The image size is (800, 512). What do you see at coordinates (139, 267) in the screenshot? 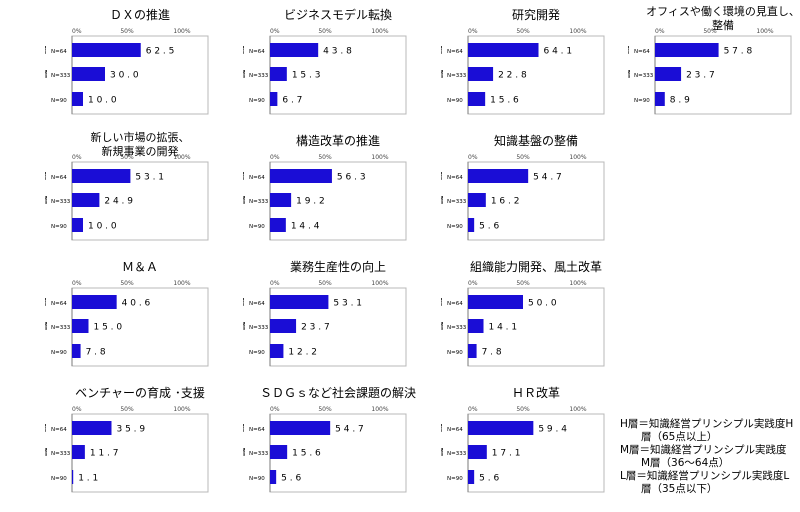
I see `chart-title: Ｍ＆Ａ` at bounding box center [139, 267].